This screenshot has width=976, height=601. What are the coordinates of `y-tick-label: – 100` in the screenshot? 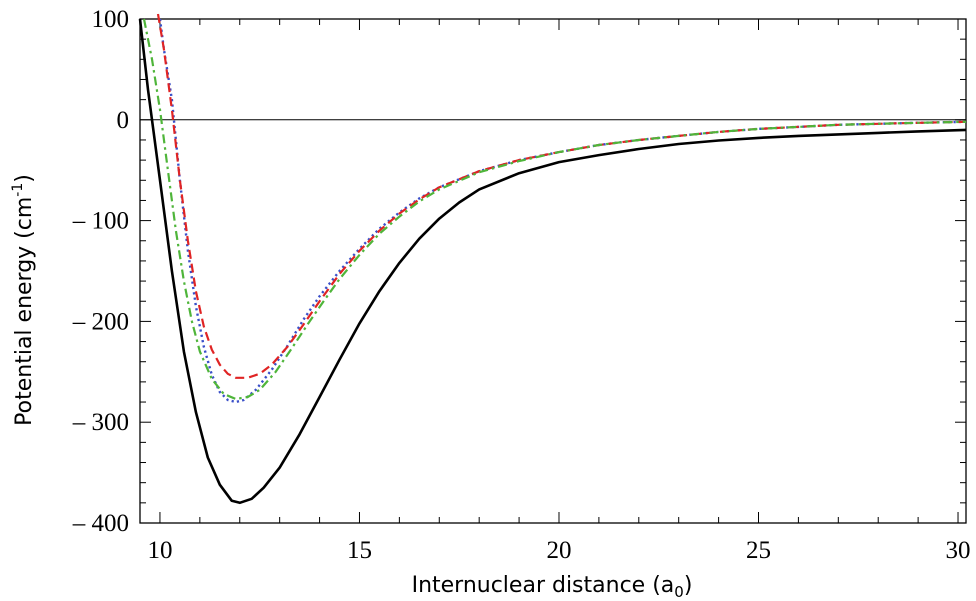 It's located at (100, 221).